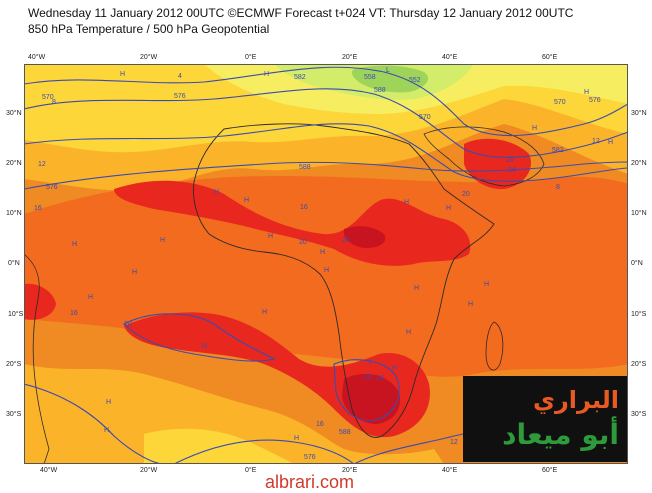 The image size is (652, 493). What do you see at coordinates (639, 213) in the screenshot?
I see `y-tick-right: 10°N` at bounding box center [639, 213].